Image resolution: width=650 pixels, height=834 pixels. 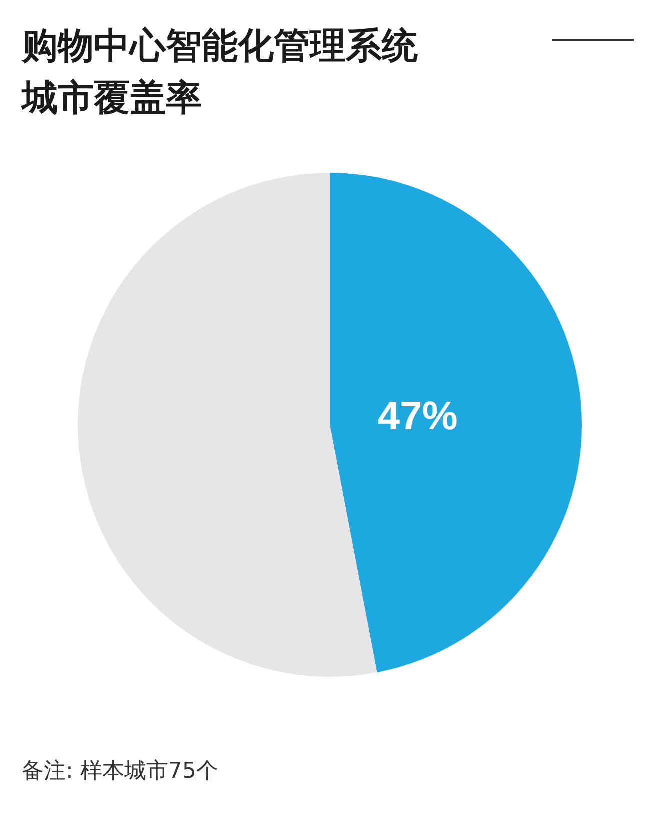 I want to click on data-label: 47%, so click(x=418, y=416).